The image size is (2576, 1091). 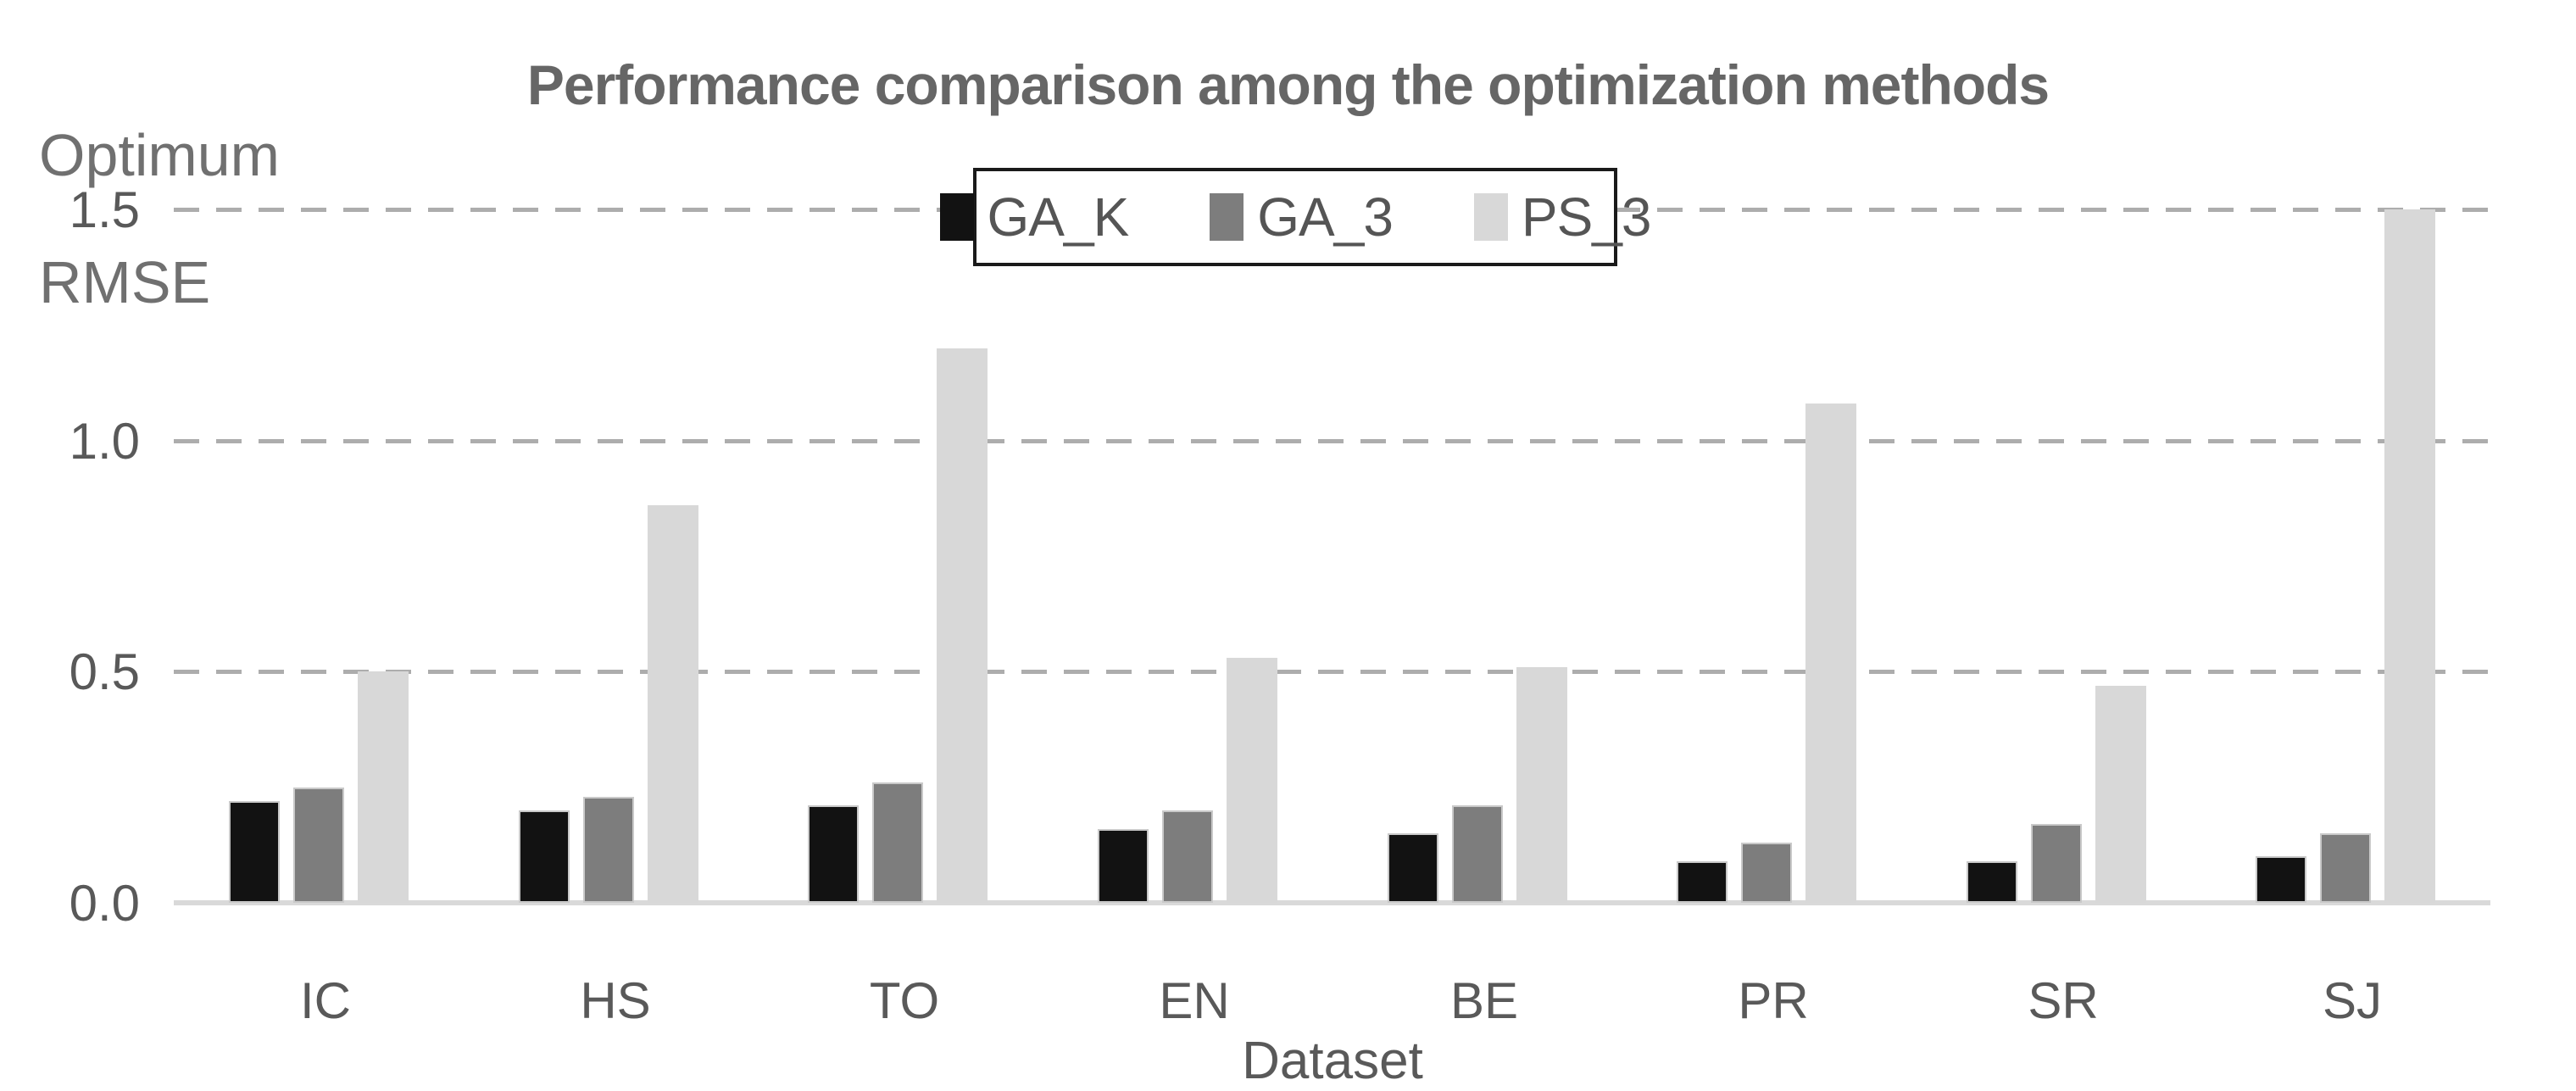 I want to click on bar-PS_3-HS, so click(x=673, y=704).